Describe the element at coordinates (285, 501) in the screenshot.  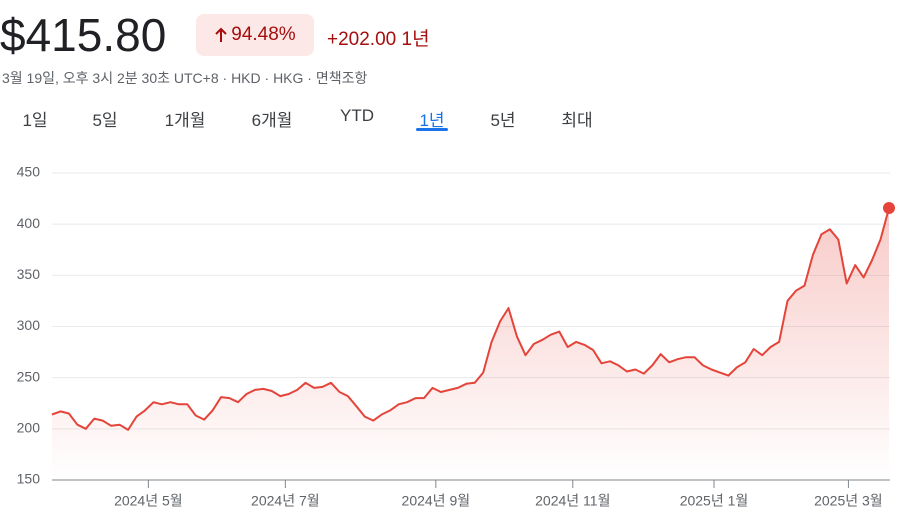
I see `x-tick-label: 2024년 7월` at that location.